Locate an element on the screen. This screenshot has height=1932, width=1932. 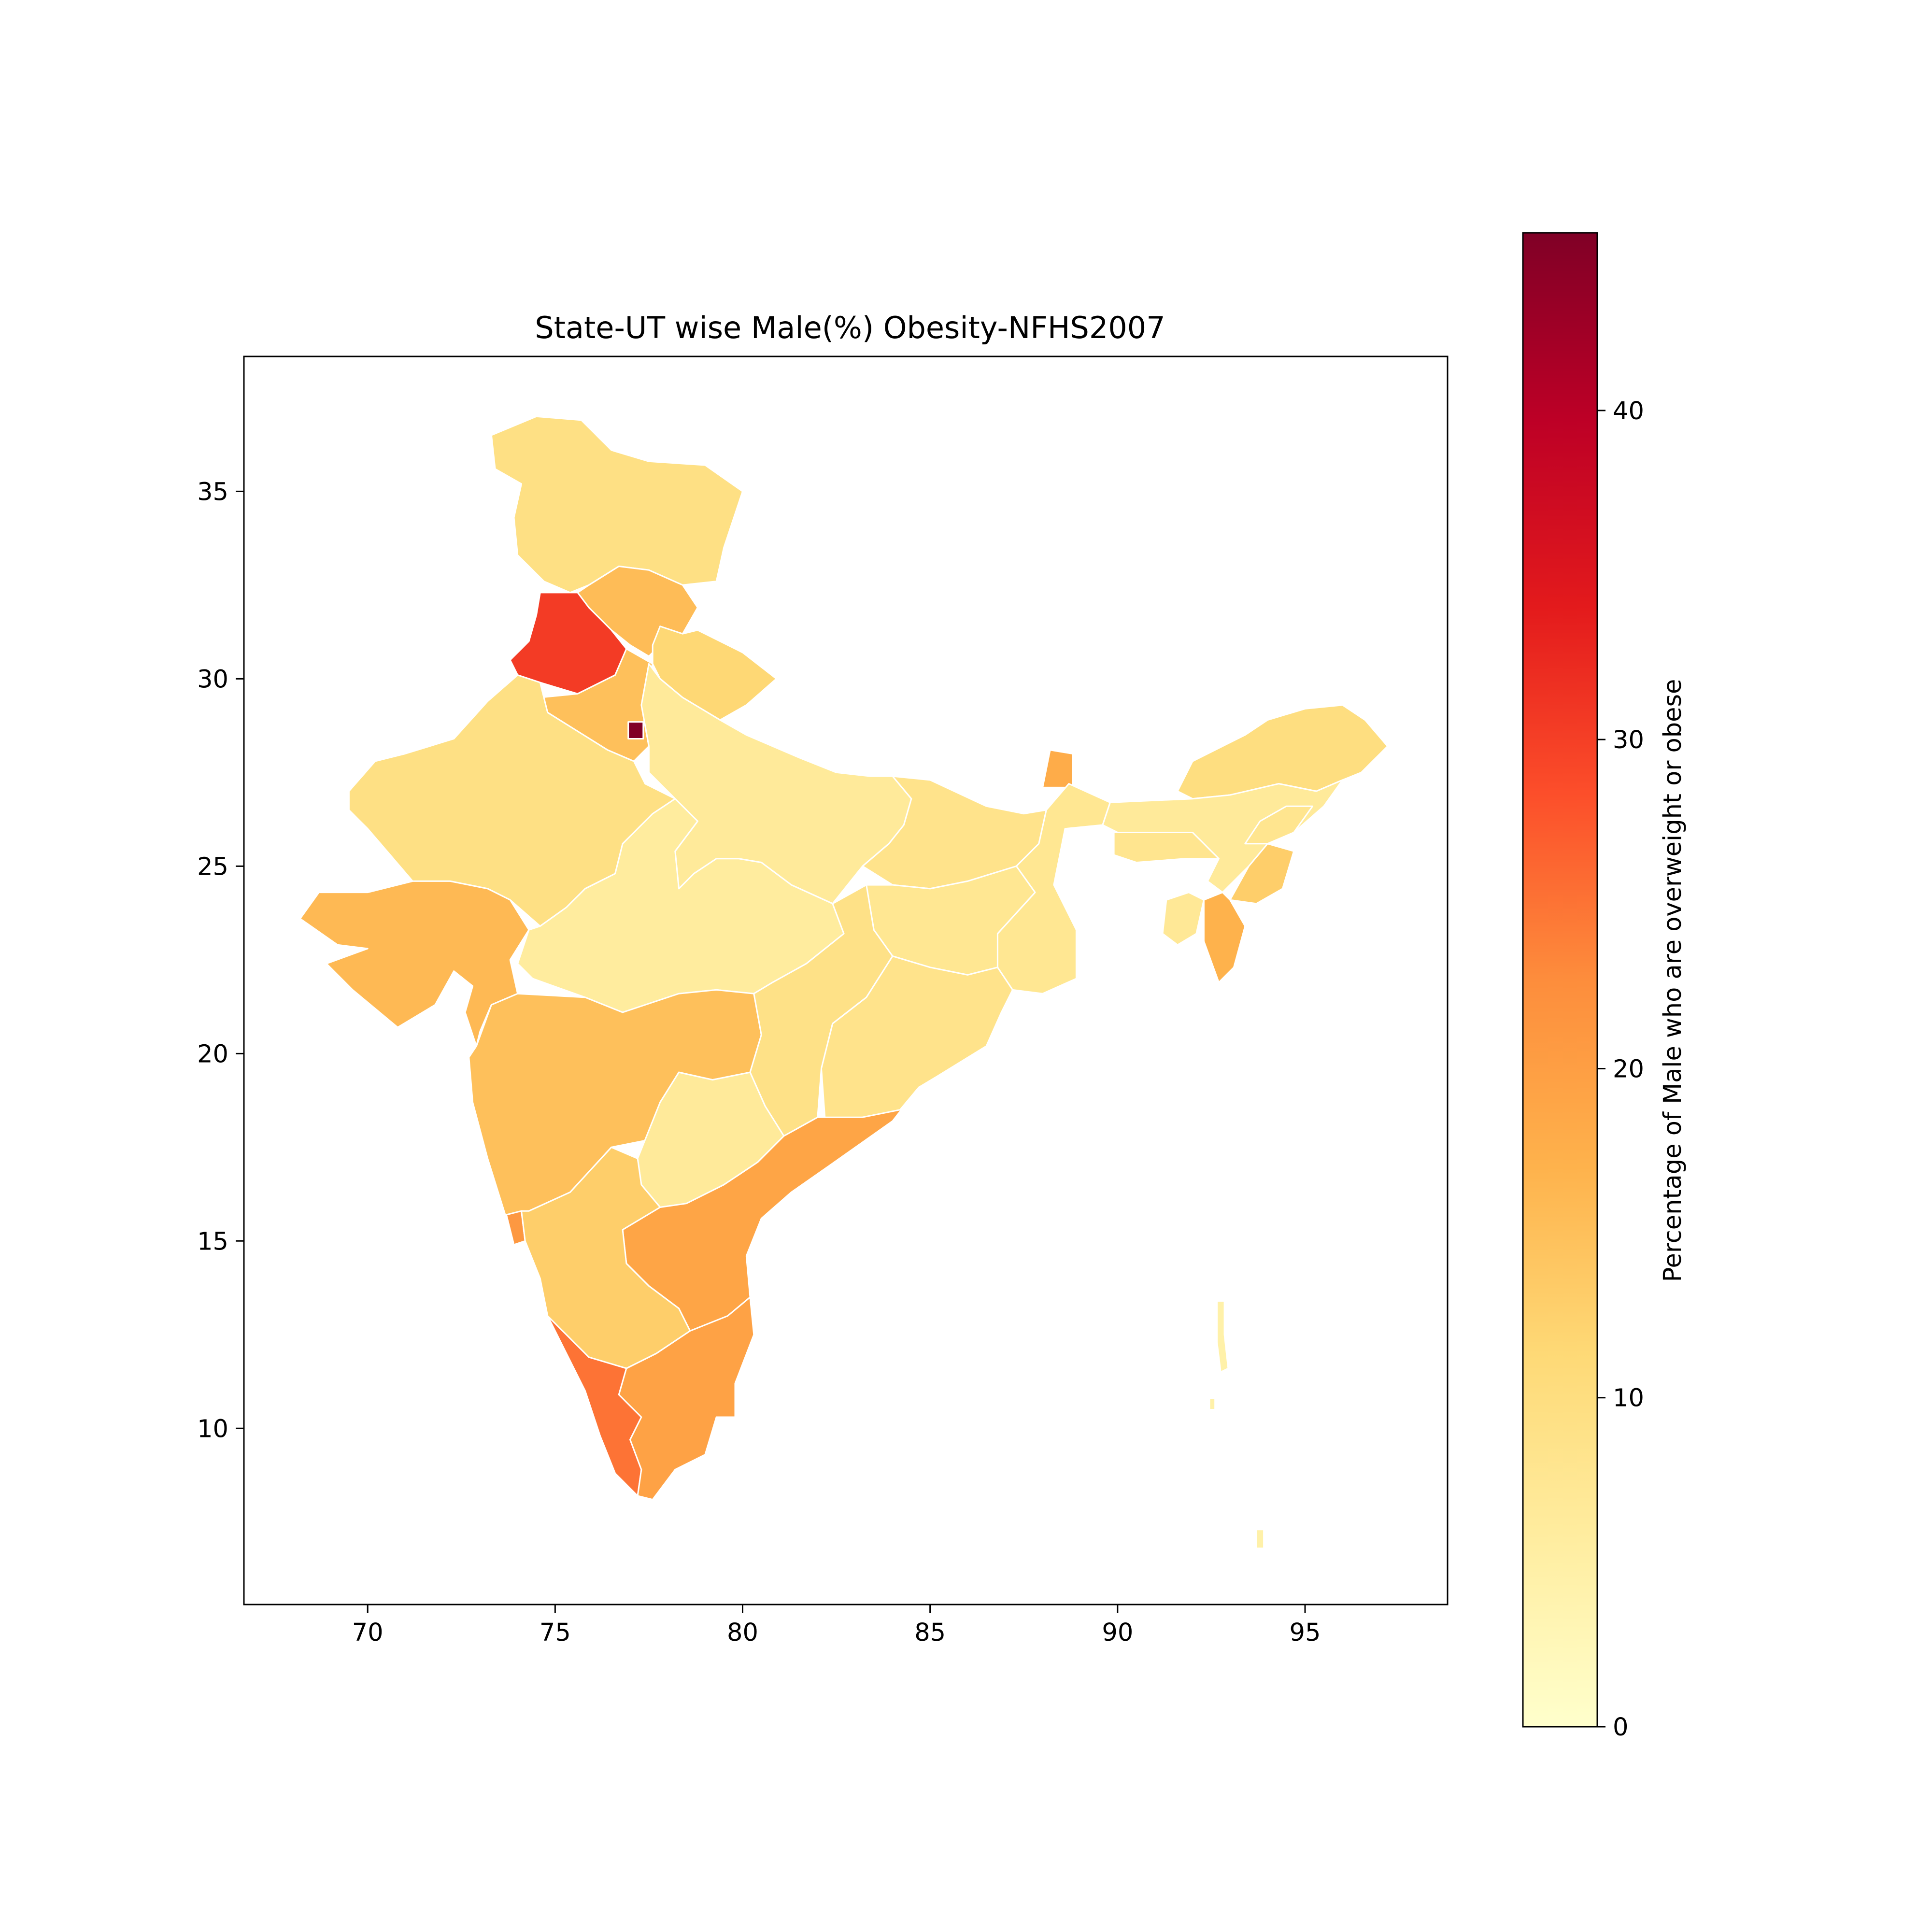
colorbar-ticks: 0 10 20 30 40 is located at coordinates (1620, 1069).